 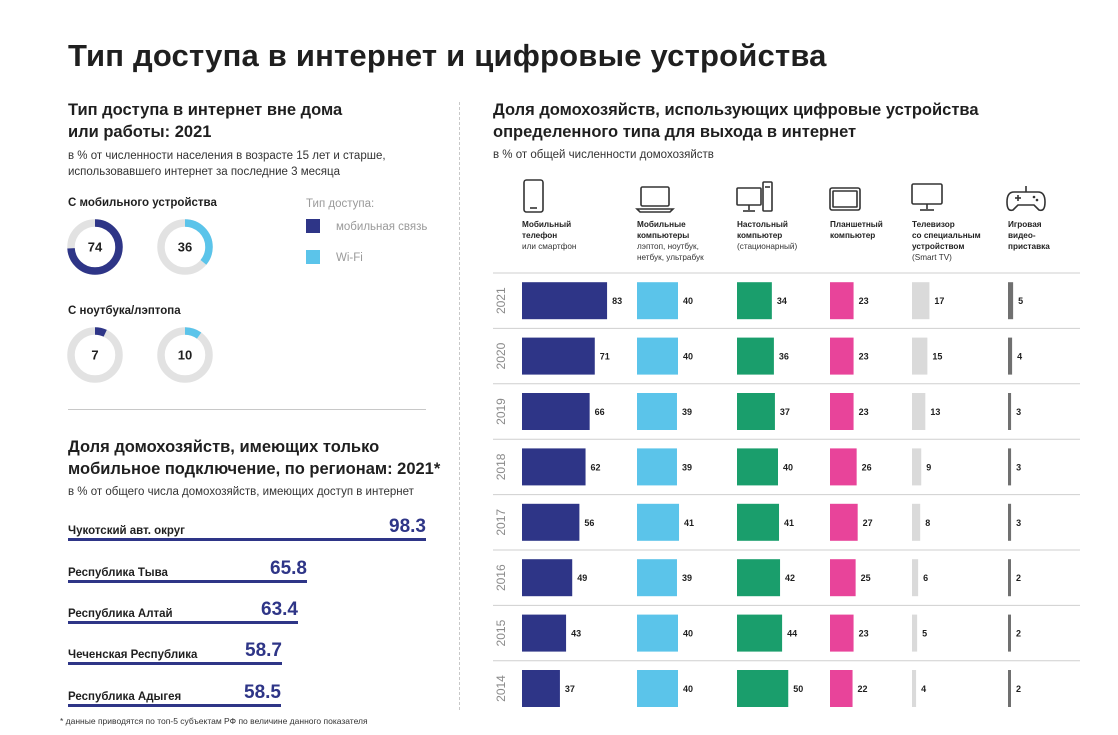 What do you see at coordinates (589, 523) in the screenshot?
I see `bar-value: 56` at bounding box center [589, 523].